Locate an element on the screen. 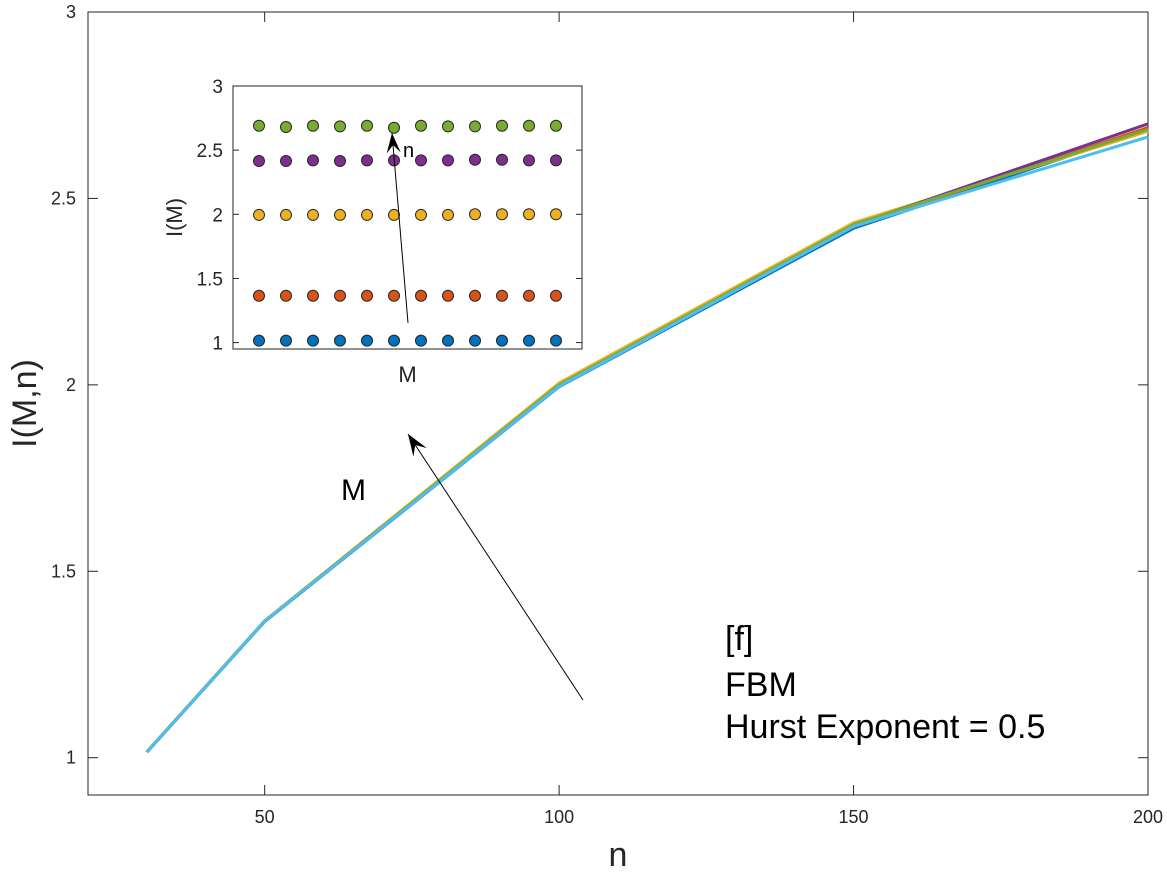 The height and width of the screenshot is (875, 1167). annotation-process: FBM is located at coordinates (761, 685).